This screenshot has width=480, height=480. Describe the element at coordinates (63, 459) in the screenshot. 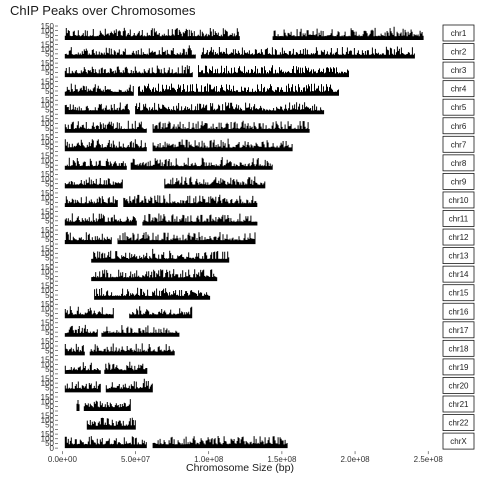

I see `x-tick-label: 0.0e+00` at that location.